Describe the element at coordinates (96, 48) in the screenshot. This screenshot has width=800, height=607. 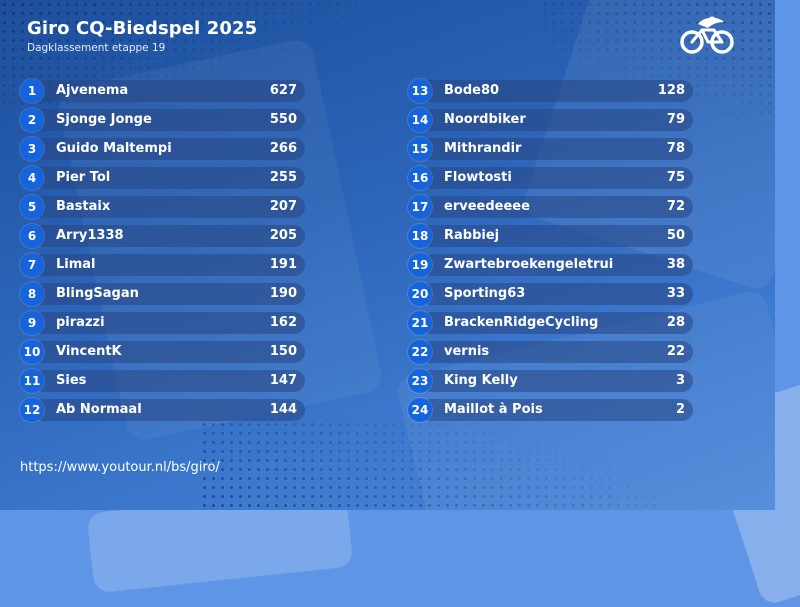
I see `page-subtitle: Dagklassement etappe 19` at that location.